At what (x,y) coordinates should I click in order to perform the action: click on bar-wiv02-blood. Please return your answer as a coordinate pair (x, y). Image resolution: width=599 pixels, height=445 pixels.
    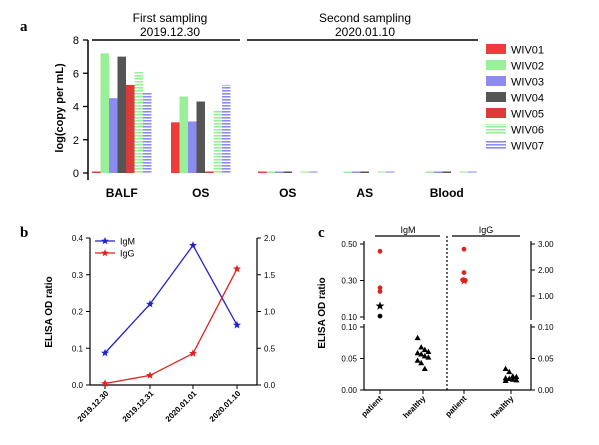
    Looking at the image, I should click on (429, 172).